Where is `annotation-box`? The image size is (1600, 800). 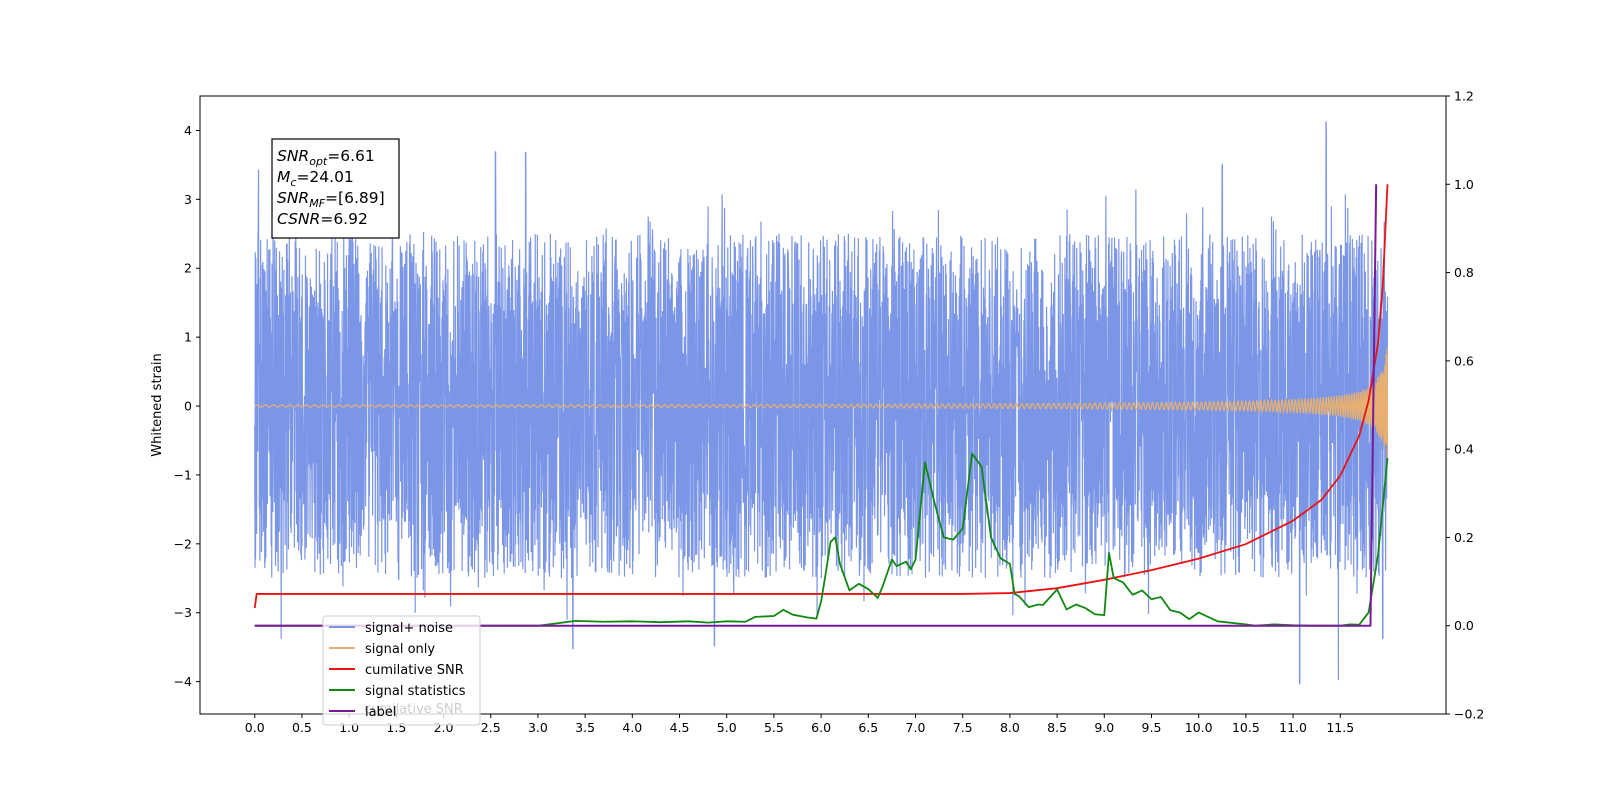
annotation-box is located at coordinates (335, 188).